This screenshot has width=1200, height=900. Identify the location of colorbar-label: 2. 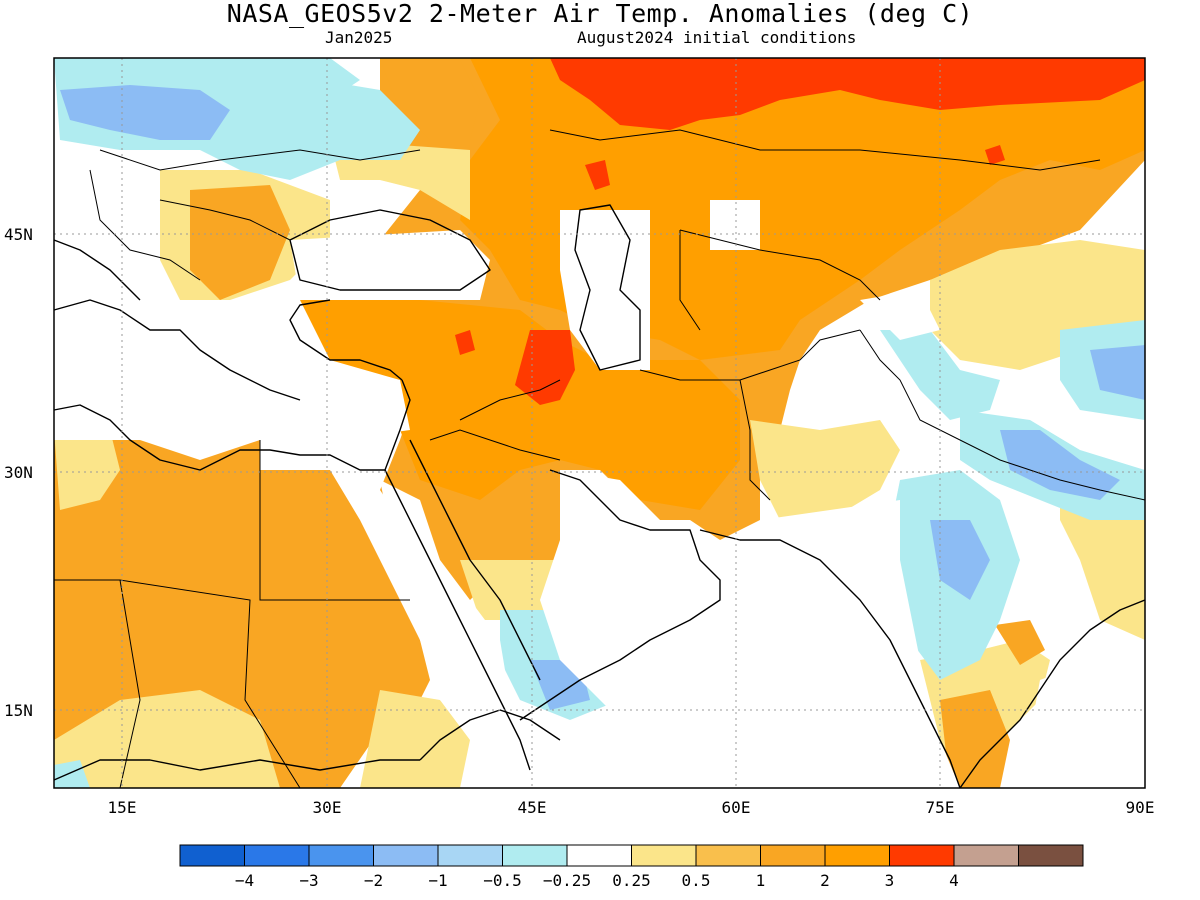
(825, 880).